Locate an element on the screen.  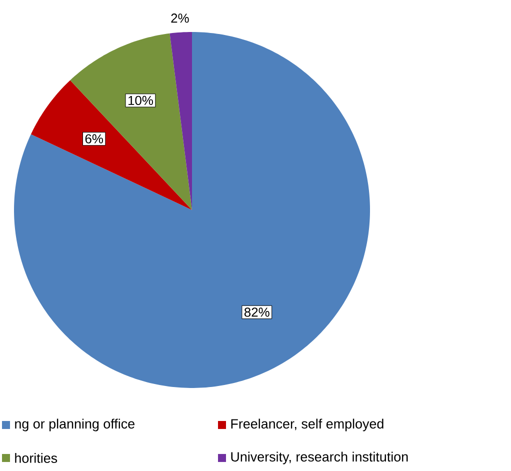
data-label: 6% is located at coordinates (94, 139).